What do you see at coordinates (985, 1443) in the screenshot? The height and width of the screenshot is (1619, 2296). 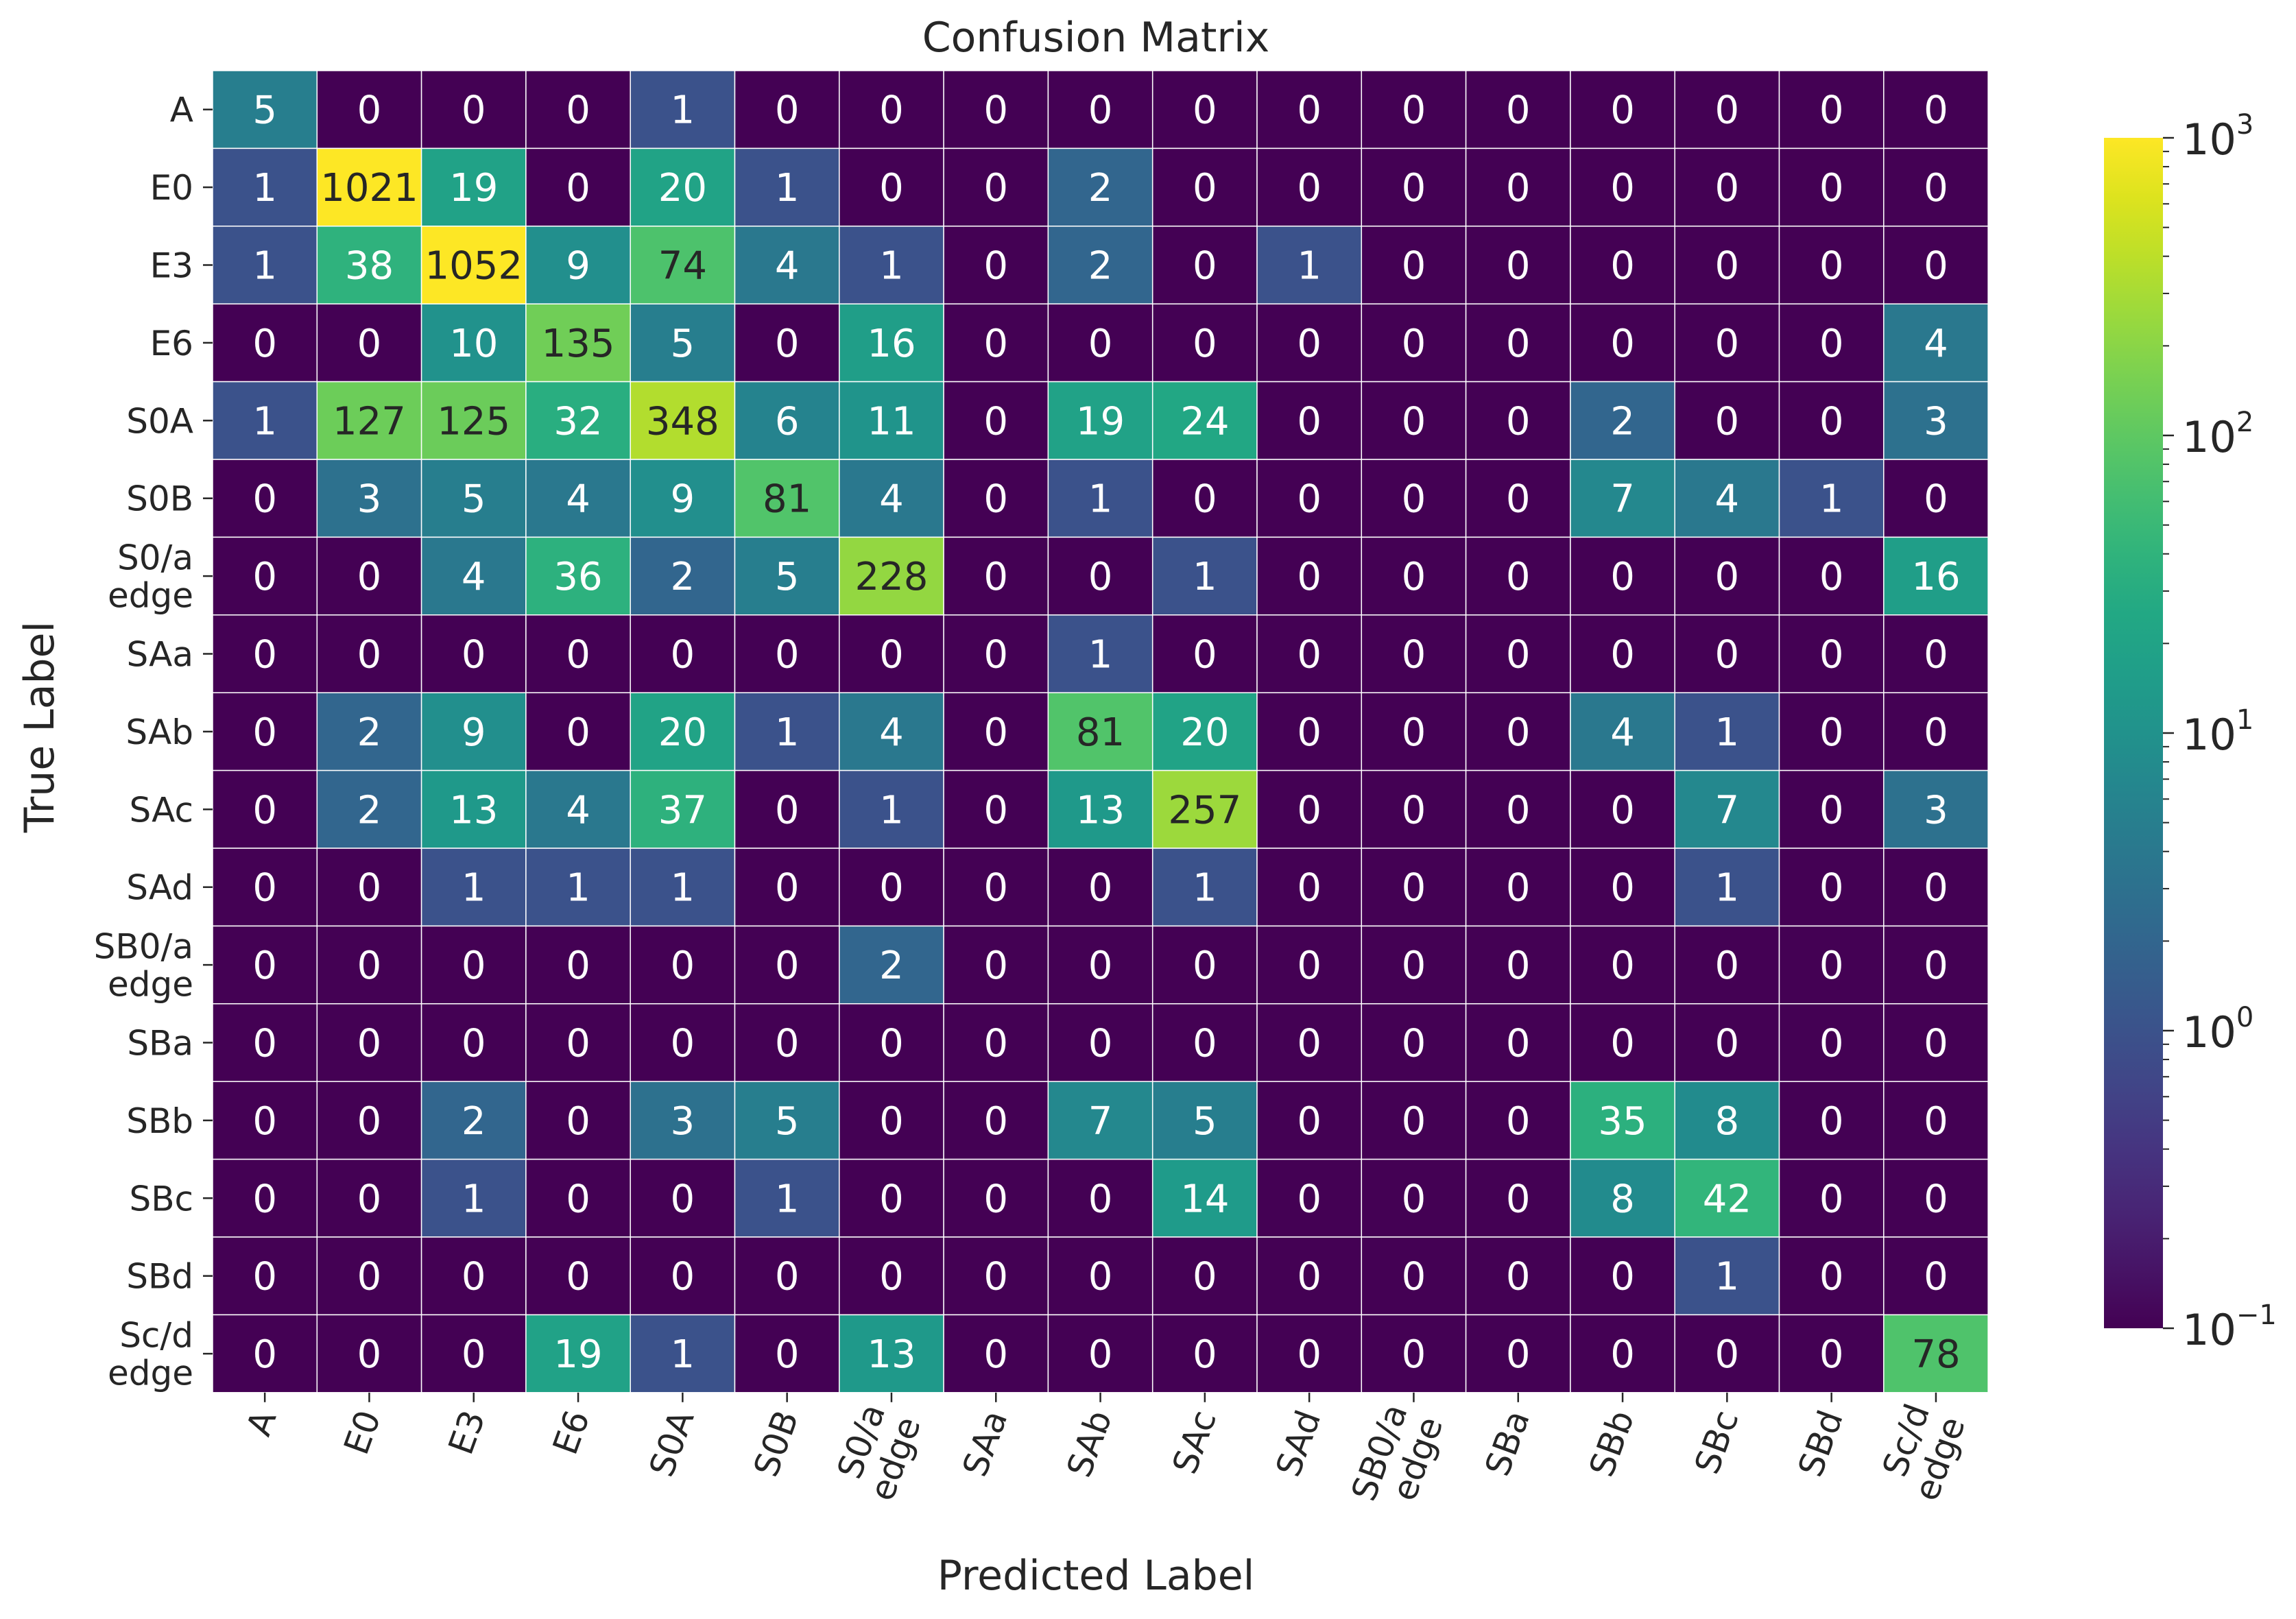 I see `x-tick-label: SAa` at bounding box center [985, 1443].